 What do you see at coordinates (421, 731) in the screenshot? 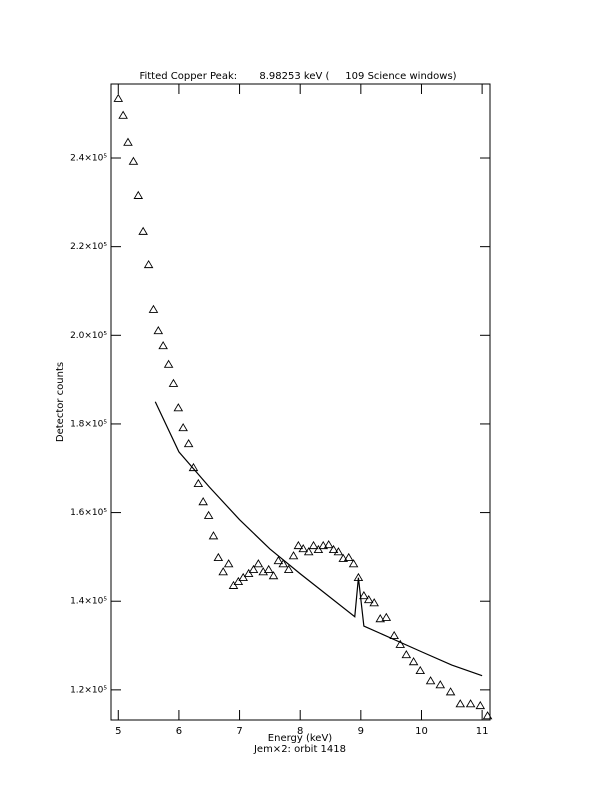
I see `x-tick-label: 10` at bounding box center [421, 731].